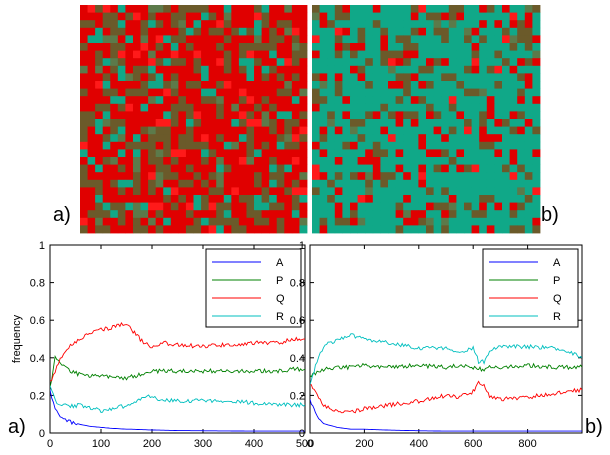  I want to click on x-tick-label: 100, so click(101, 444).